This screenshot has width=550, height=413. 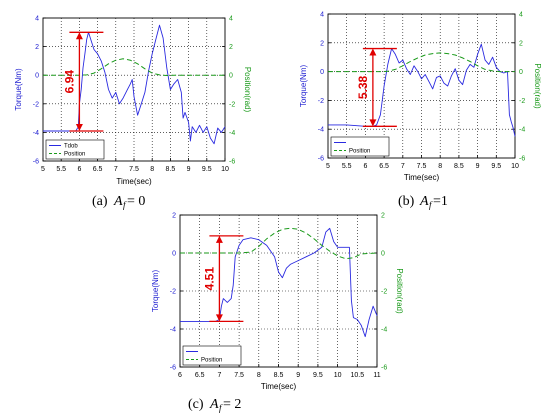 I want to click on y-axis-label-left: Torque(Nm), so click(x=303, y=86).